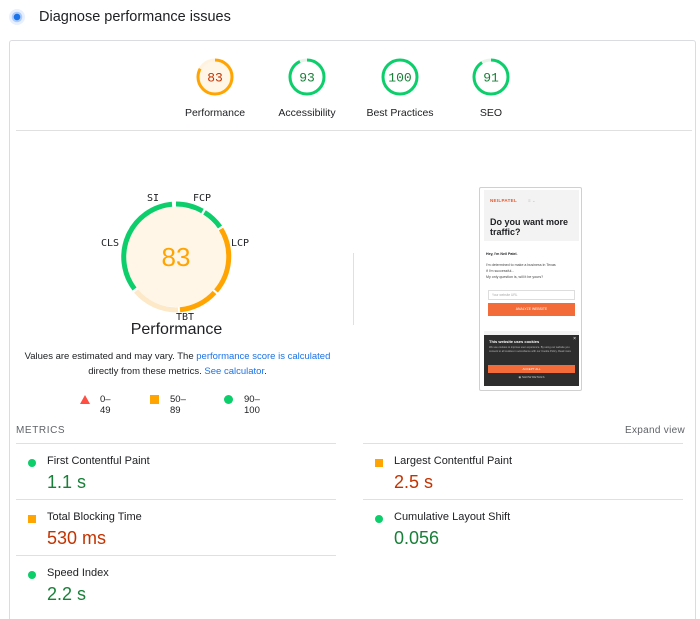  Describe the element at coordinates (77, 538) in the screenshot. I see `metric-value: 530 ms` at that location.